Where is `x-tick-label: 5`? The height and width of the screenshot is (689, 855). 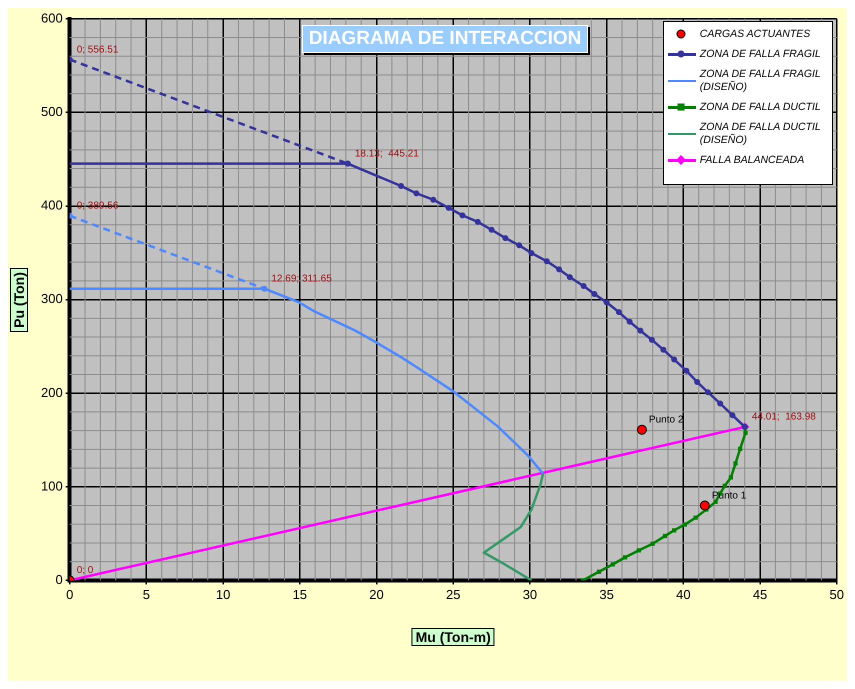 x-tick-label: 5 is located at coordinates (146, 594).